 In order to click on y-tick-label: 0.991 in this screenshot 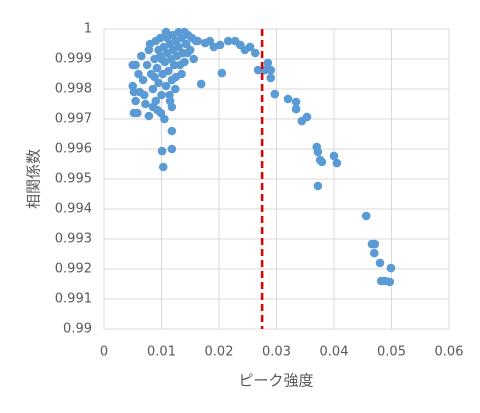, I will do `click(73, 299)`.